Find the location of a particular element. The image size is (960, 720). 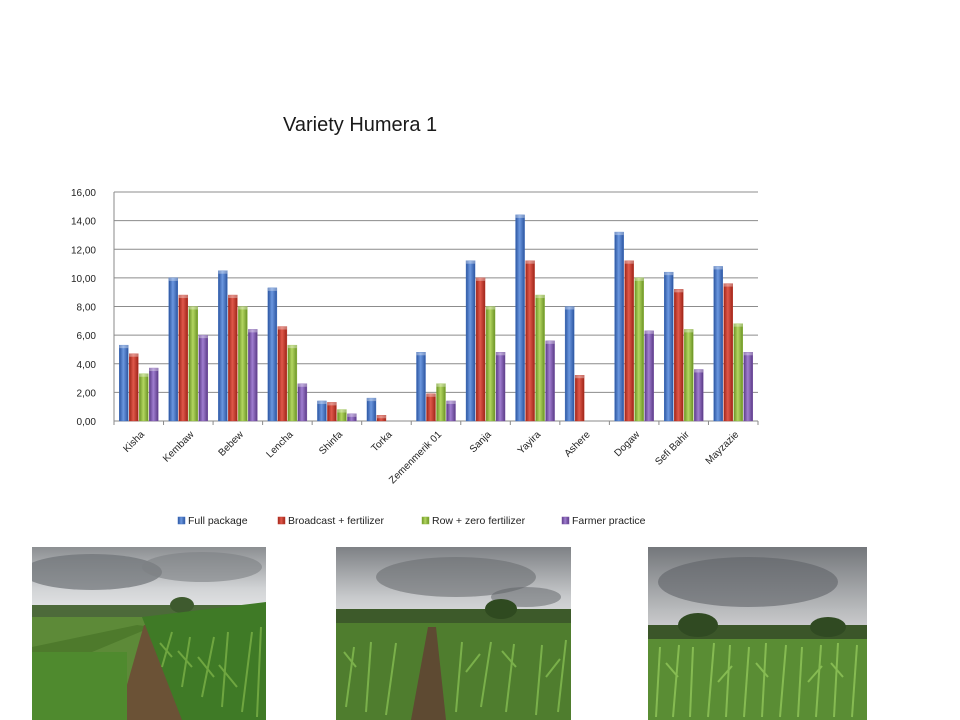

x-tick-label: Kisha is located at coordinates (134, 442).